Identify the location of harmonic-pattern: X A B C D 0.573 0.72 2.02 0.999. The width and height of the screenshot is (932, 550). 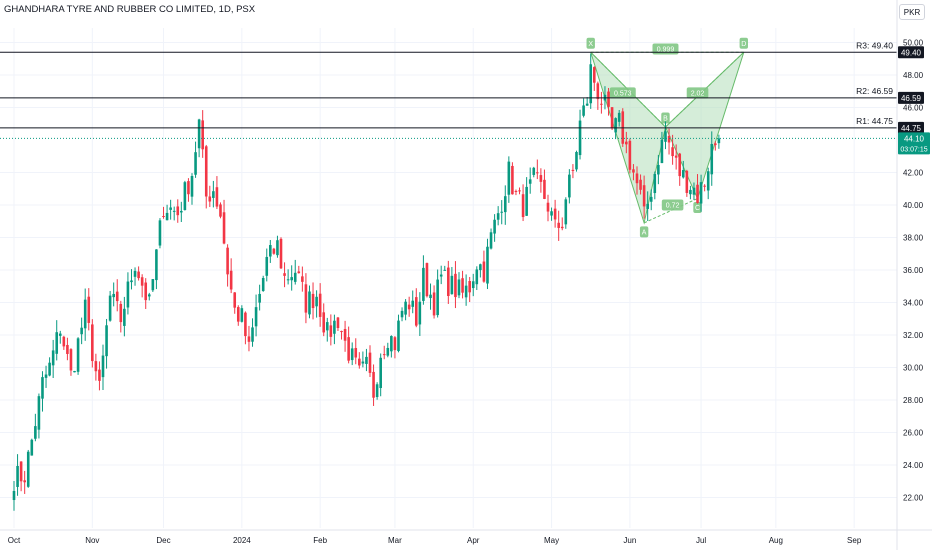
(667, 137).